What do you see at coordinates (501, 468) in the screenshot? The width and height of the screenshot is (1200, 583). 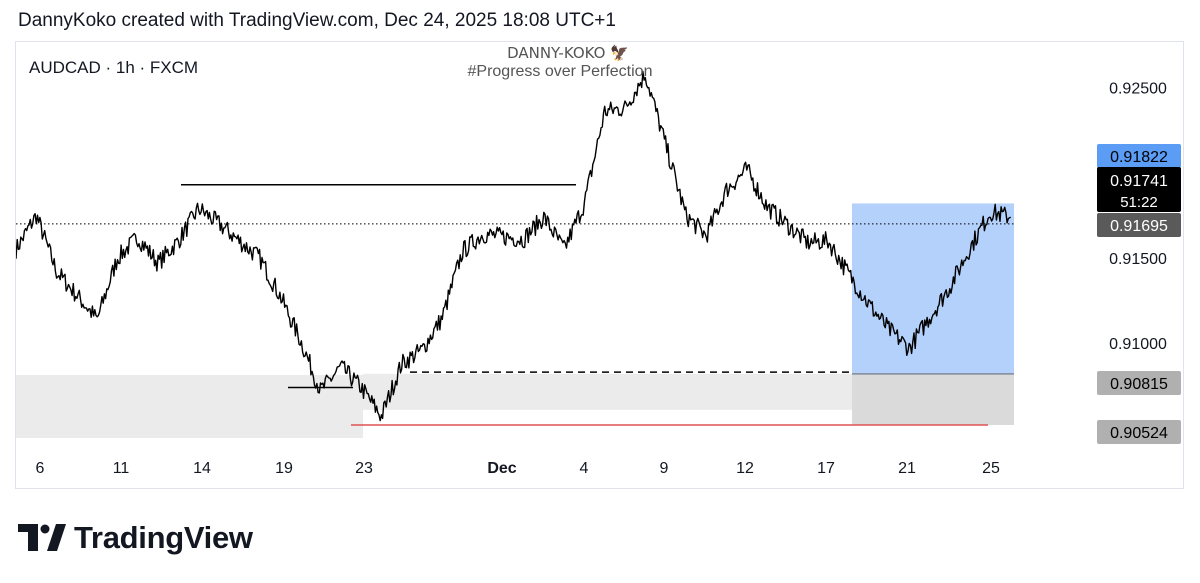 I see `x-tick-label: Dec` at bounding box center [501, 468].